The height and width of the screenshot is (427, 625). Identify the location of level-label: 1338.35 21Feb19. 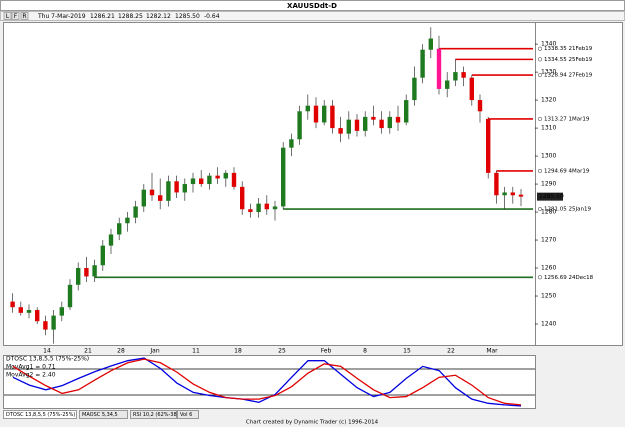
(568, 49).